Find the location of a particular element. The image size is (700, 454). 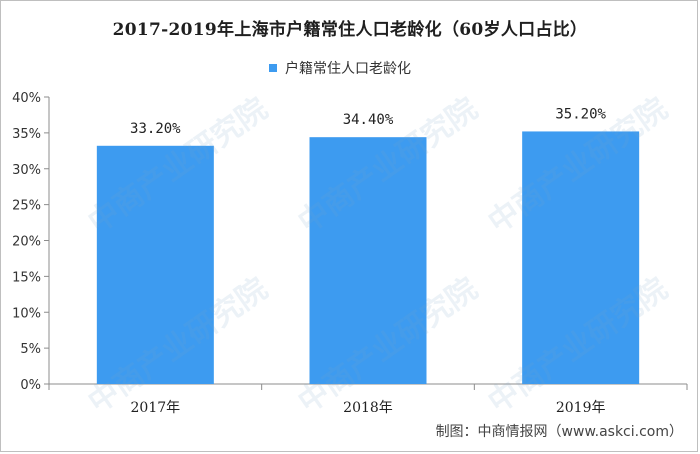

data-label: 33.20% is located at coordinates (155, 129).